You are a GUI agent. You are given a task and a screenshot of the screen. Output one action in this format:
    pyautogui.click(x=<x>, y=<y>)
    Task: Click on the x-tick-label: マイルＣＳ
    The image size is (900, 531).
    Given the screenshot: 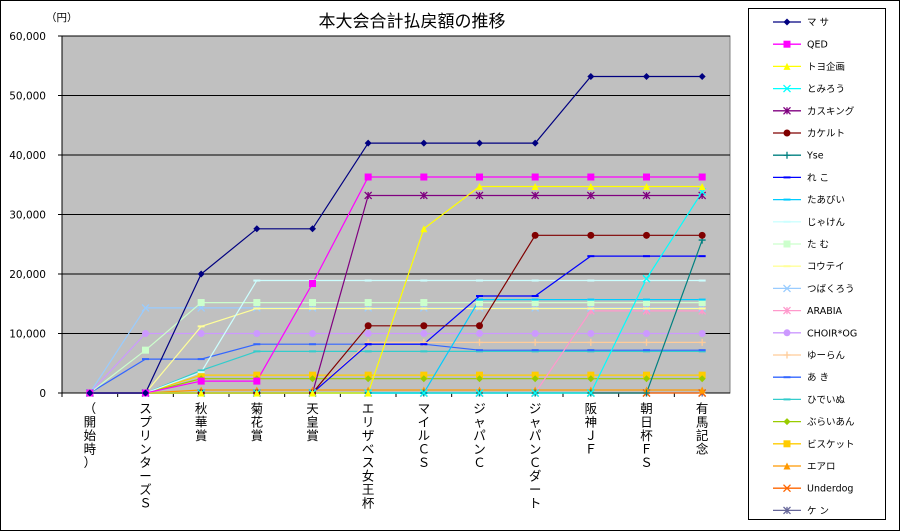 What is the action you would take?
    pyautogui.click(x=424, y=435)
    